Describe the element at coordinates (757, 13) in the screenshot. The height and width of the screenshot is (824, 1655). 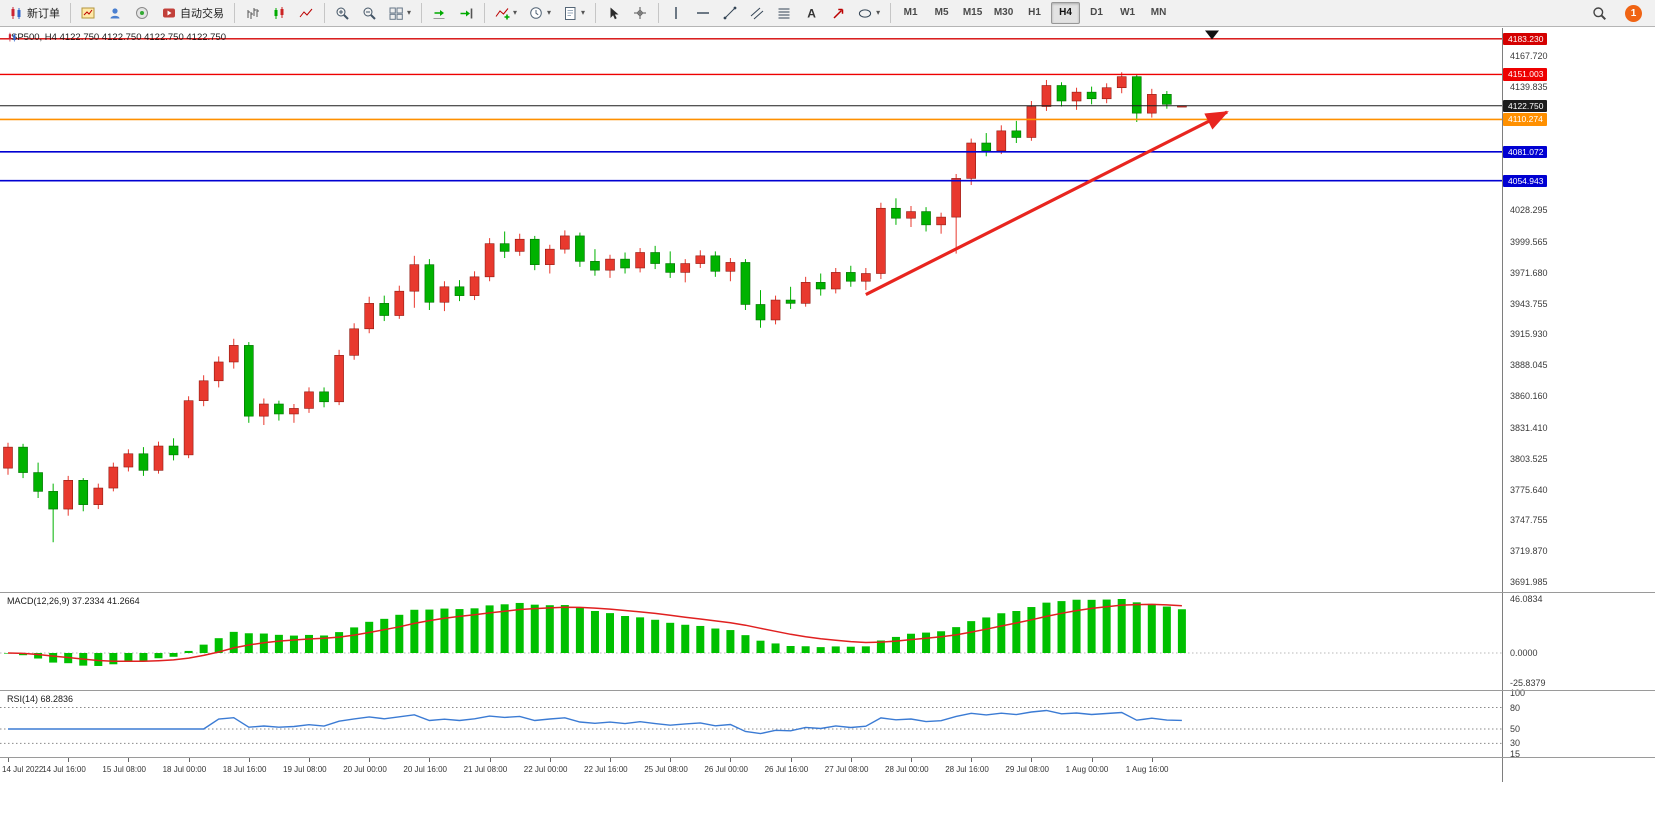
I see `channel-button` at that location.